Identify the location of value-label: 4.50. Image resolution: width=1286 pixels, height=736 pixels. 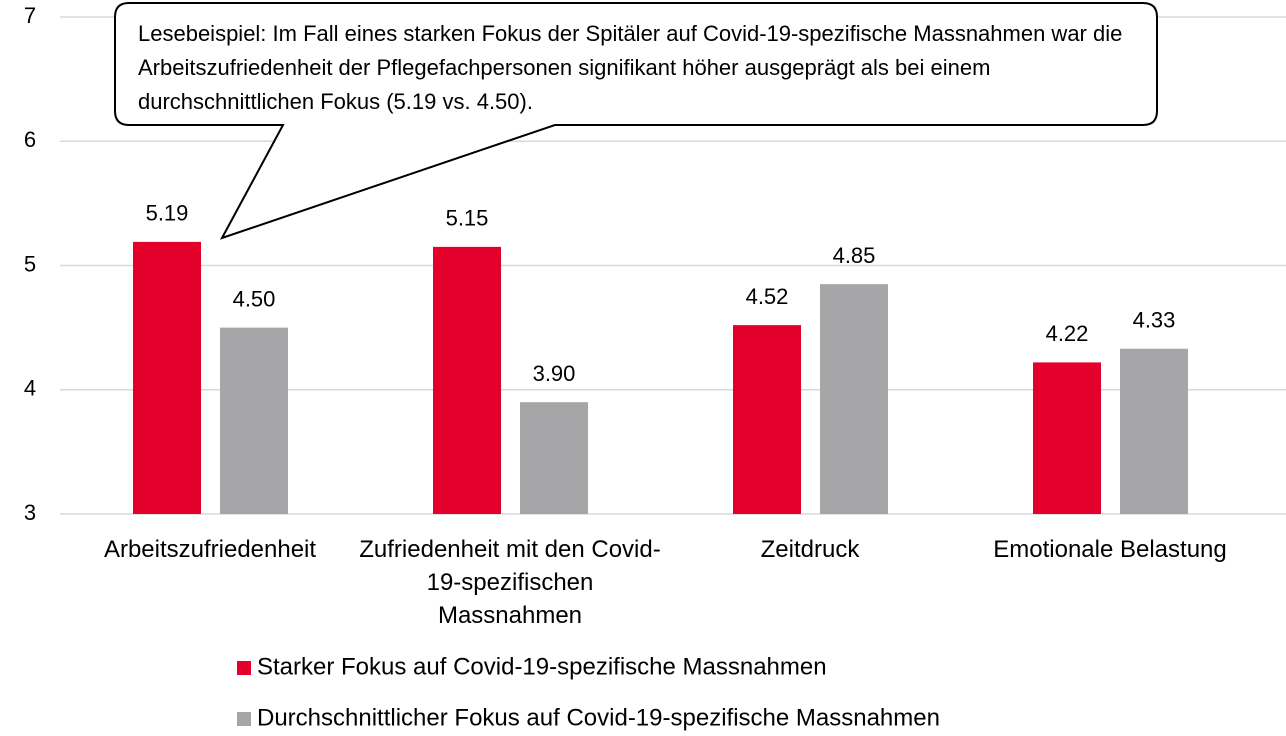
(254, 298).